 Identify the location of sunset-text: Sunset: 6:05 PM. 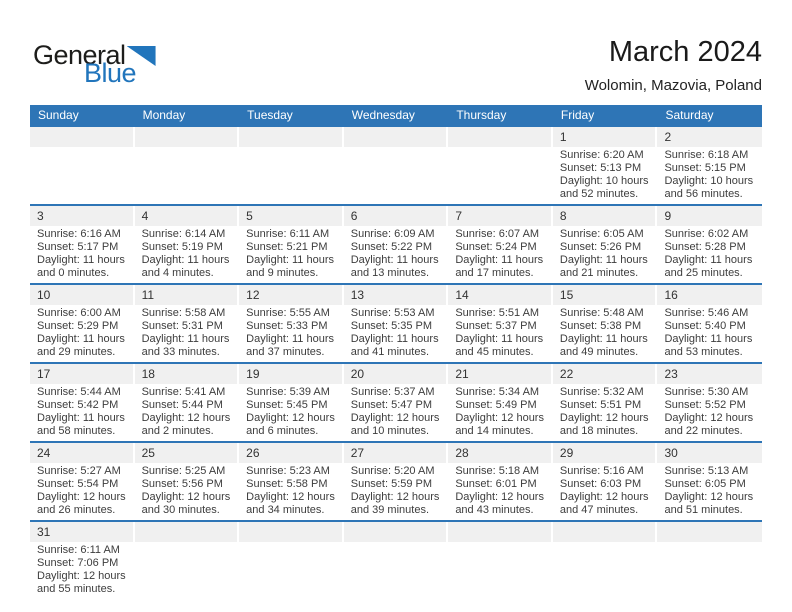
(705, 484).